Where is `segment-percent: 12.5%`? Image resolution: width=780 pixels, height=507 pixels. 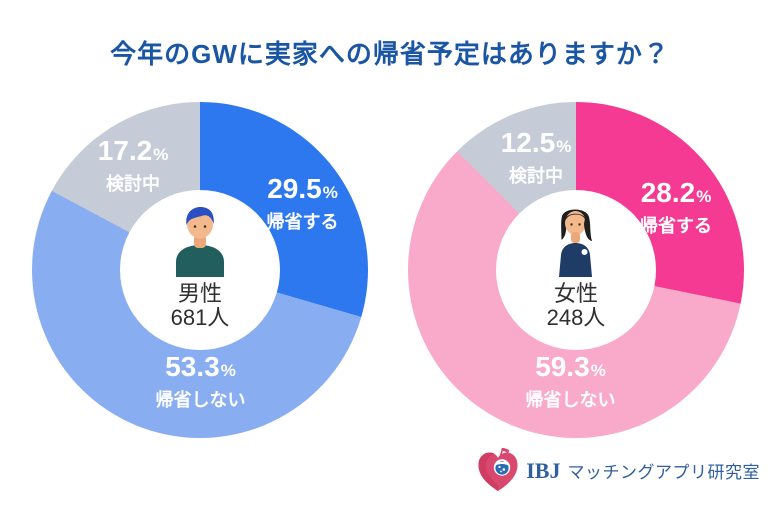
segment-percent: 12.5% is located at coordinates (536, 142).